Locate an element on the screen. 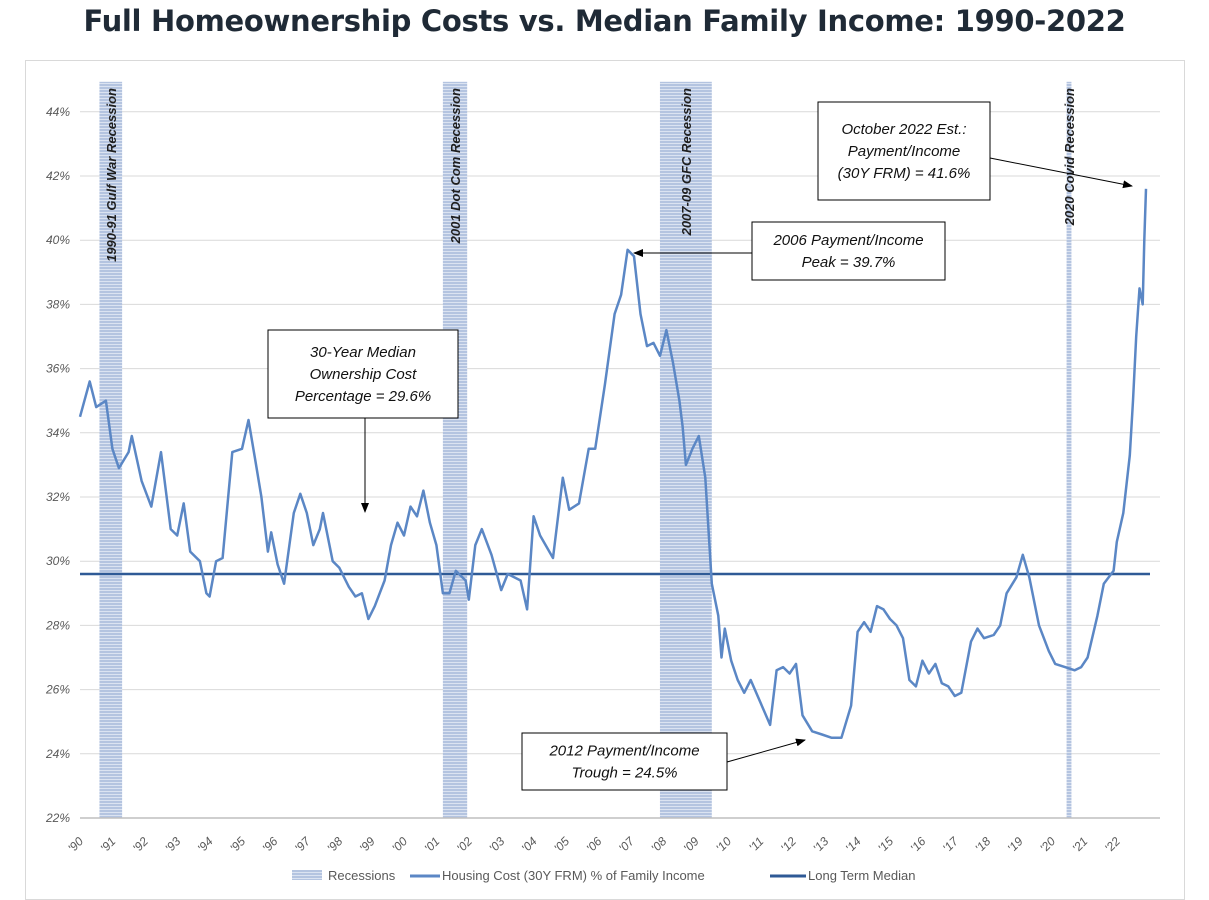  annotation-text: Peak = 39.7% is located at coordinates (849, 262).